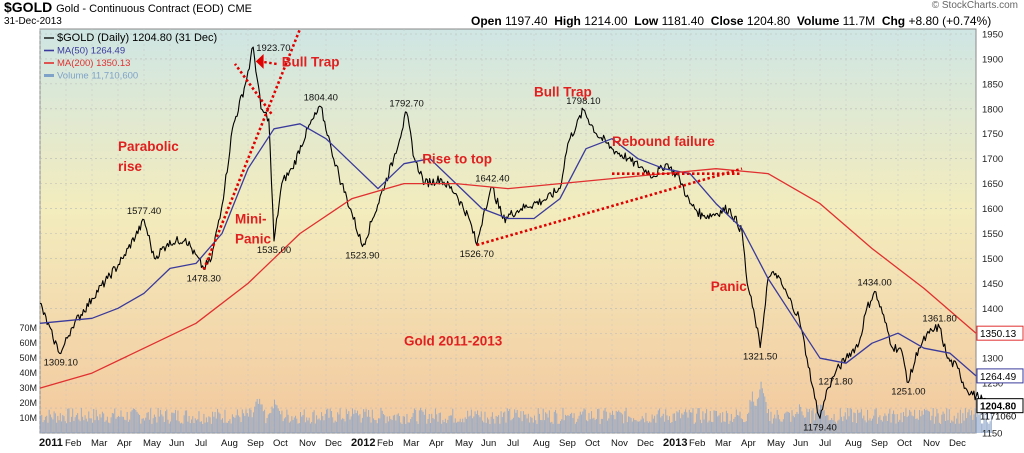  What do you see at coordinates (280, 443) in the screenshot?
I see `date-tick-label: Oct` at bounding box center [280, 443].